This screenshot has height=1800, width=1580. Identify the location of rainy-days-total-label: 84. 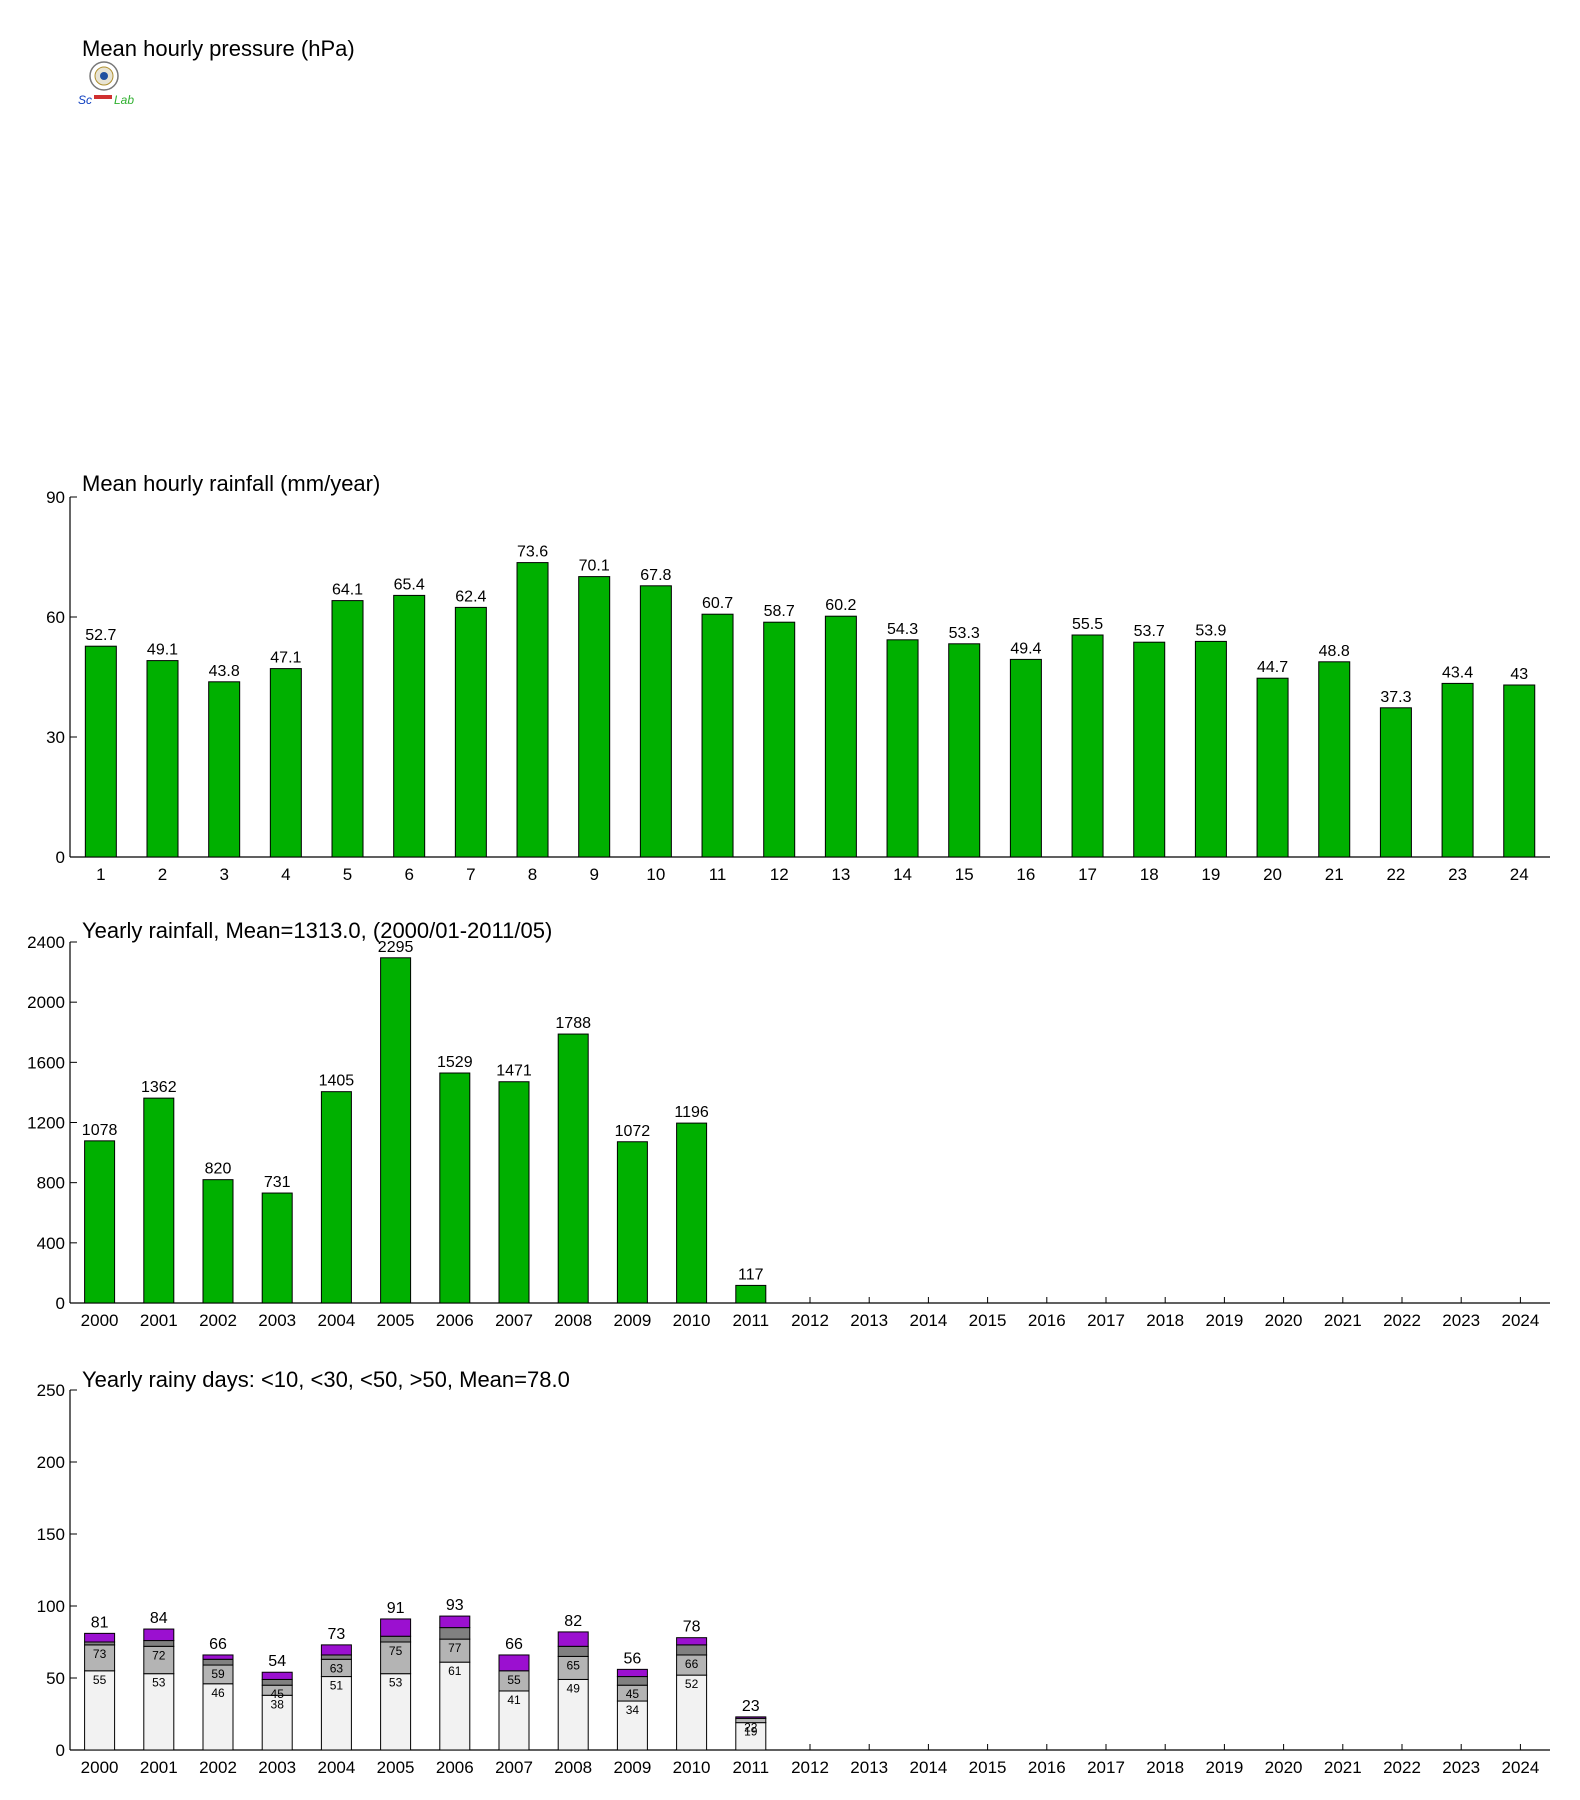
(159, 1618).